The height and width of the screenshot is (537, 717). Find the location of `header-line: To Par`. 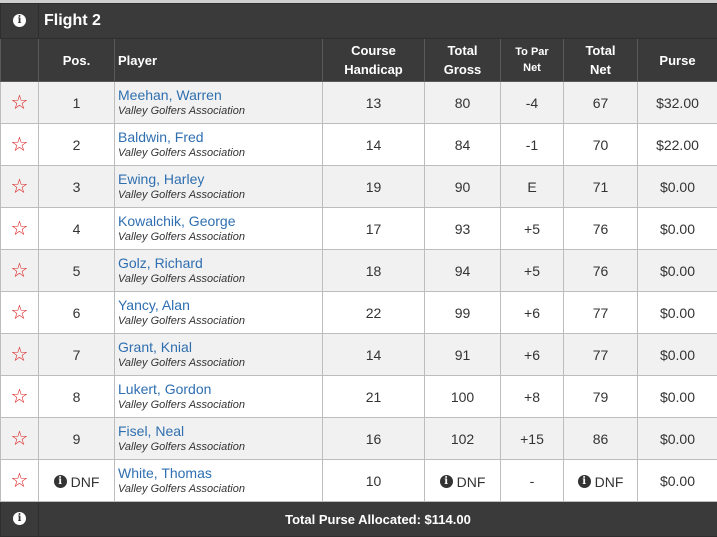

header-line: To Par is located at coordinates (532, 52).